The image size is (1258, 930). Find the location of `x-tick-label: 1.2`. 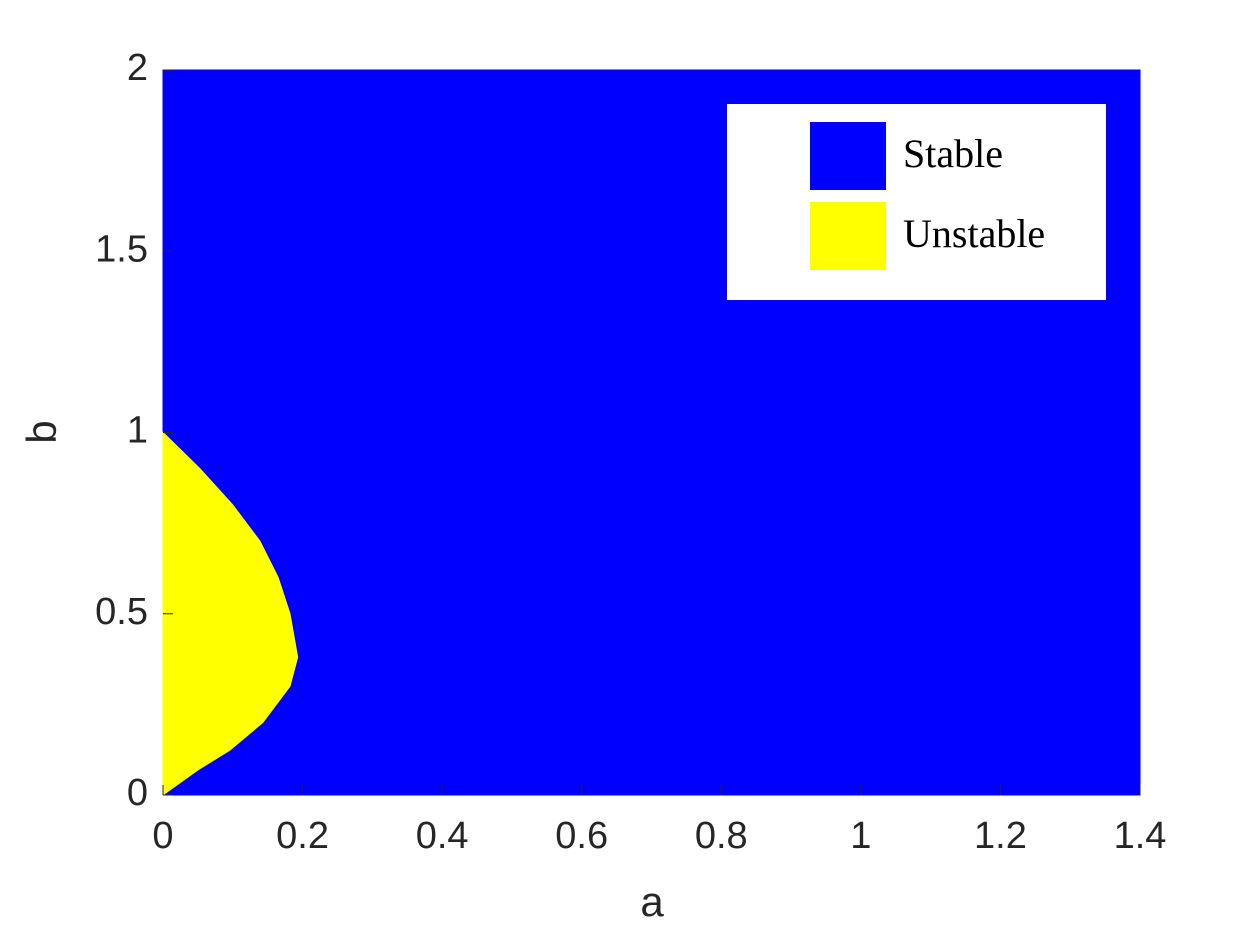

x-tick-label: 1.2 is located at coordinates (1000, 836).